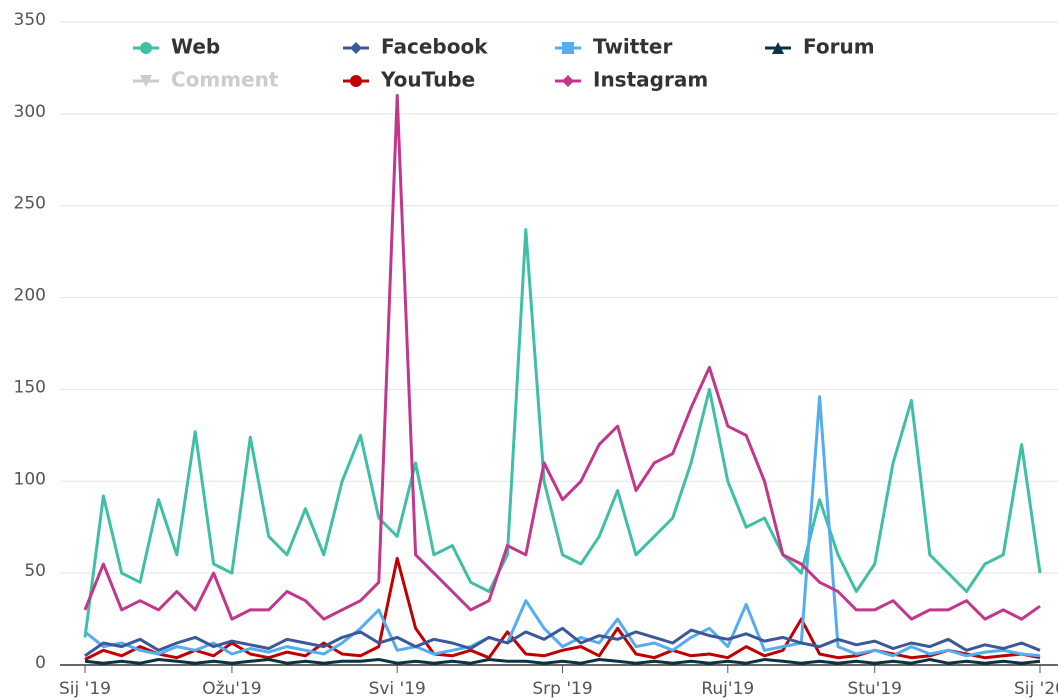 The height and width of the screenshot is (700, 1058). I want to click on legend-item: Forum, so click(820, 47).